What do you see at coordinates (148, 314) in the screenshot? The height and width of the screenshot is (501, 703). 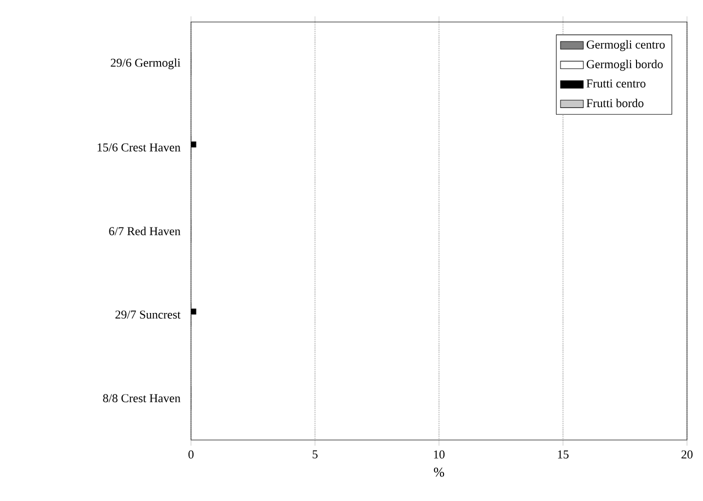 I see `y-tick-label: 29/7 Suncrest` at bounding box center [148, 314].